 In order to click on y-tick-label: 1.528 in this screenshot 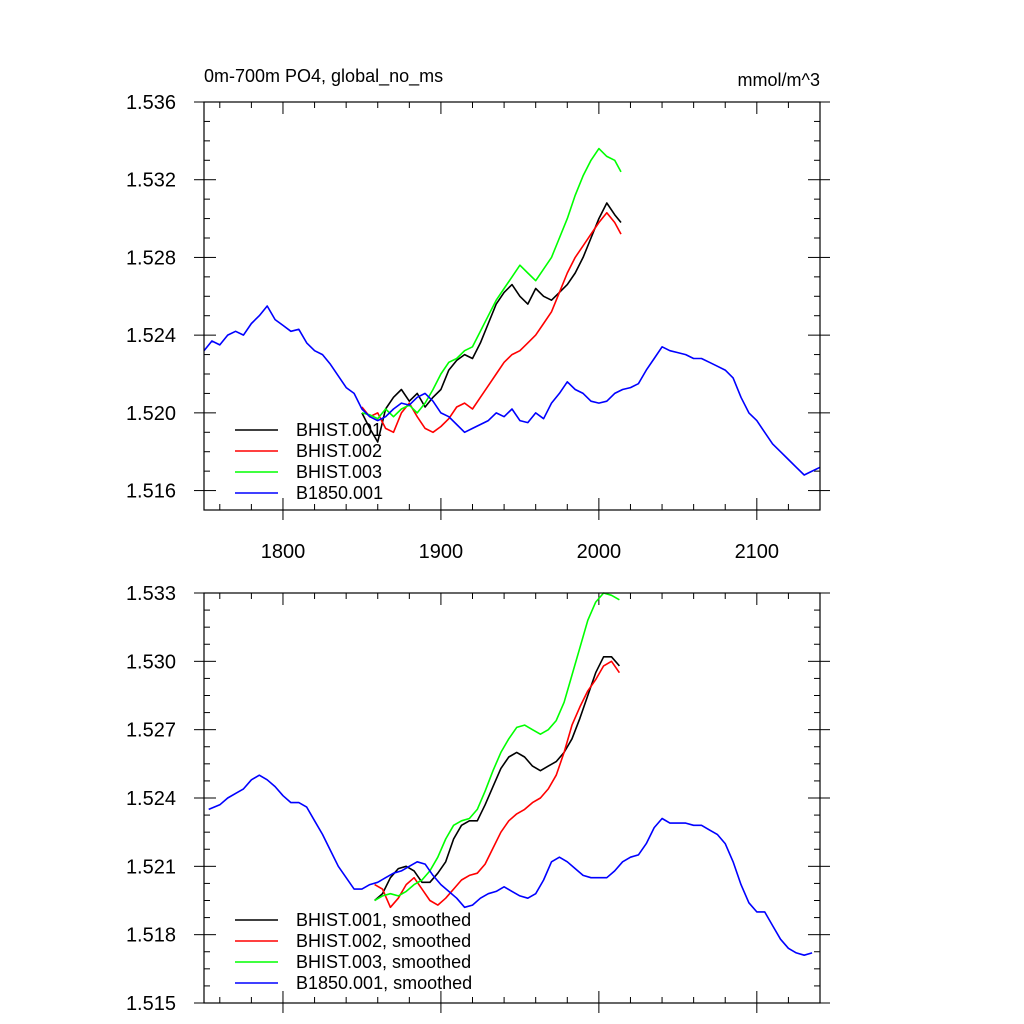, I will do `click(151, 258)`.